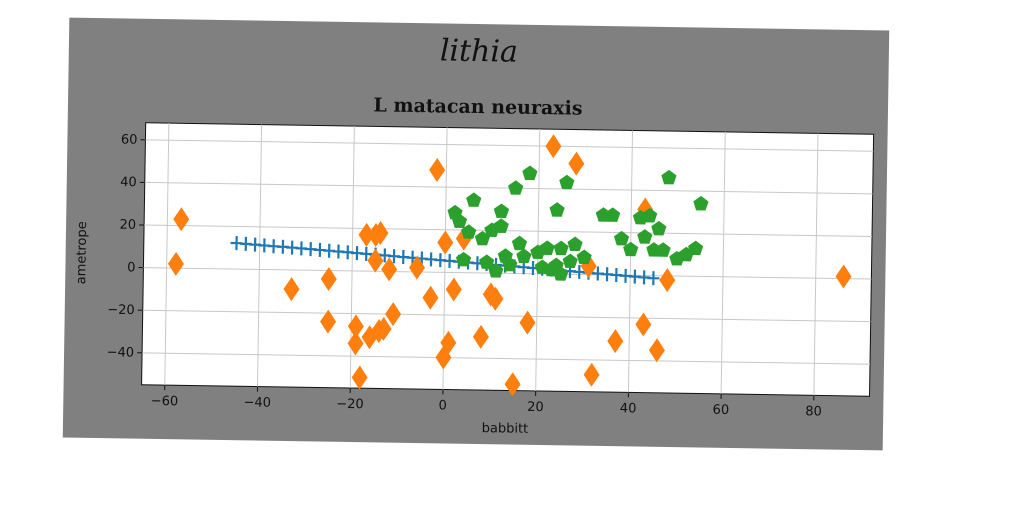 This screenshot has height=512, width=1024. I want to click on x-tick-label: −20, so click(350, 404).